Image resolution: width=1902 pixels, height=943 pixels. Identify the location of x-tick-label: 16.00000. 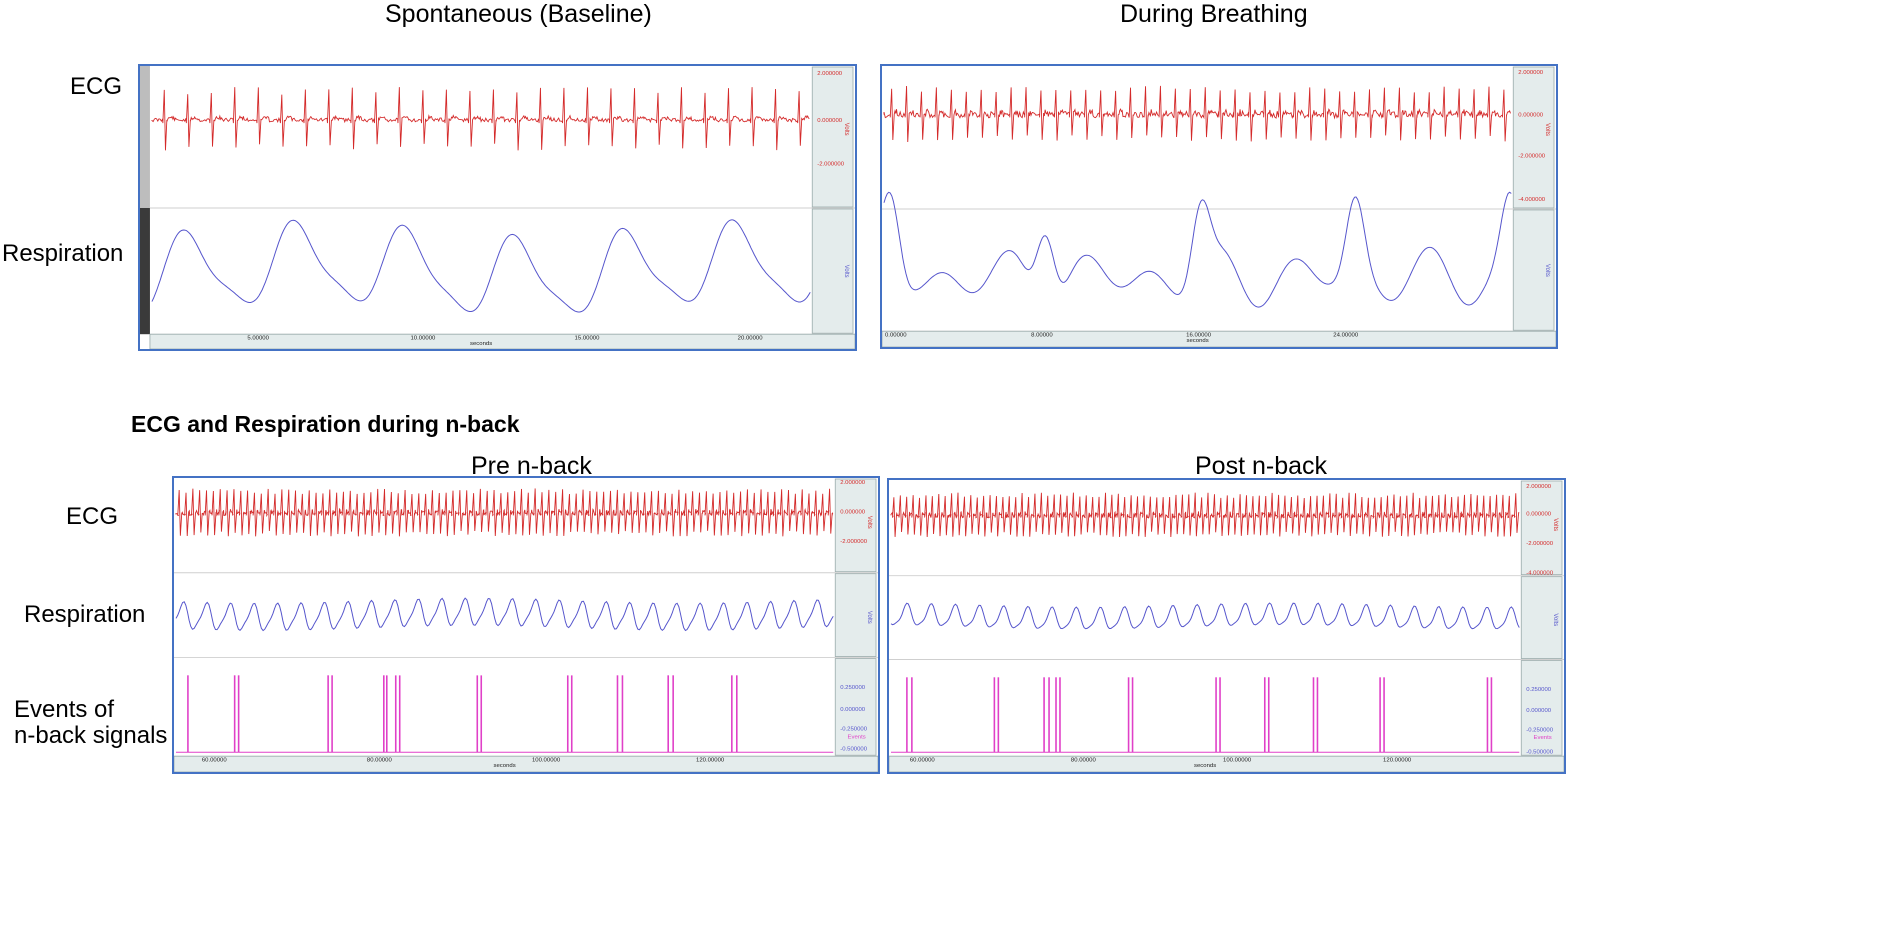
(1199, 336).